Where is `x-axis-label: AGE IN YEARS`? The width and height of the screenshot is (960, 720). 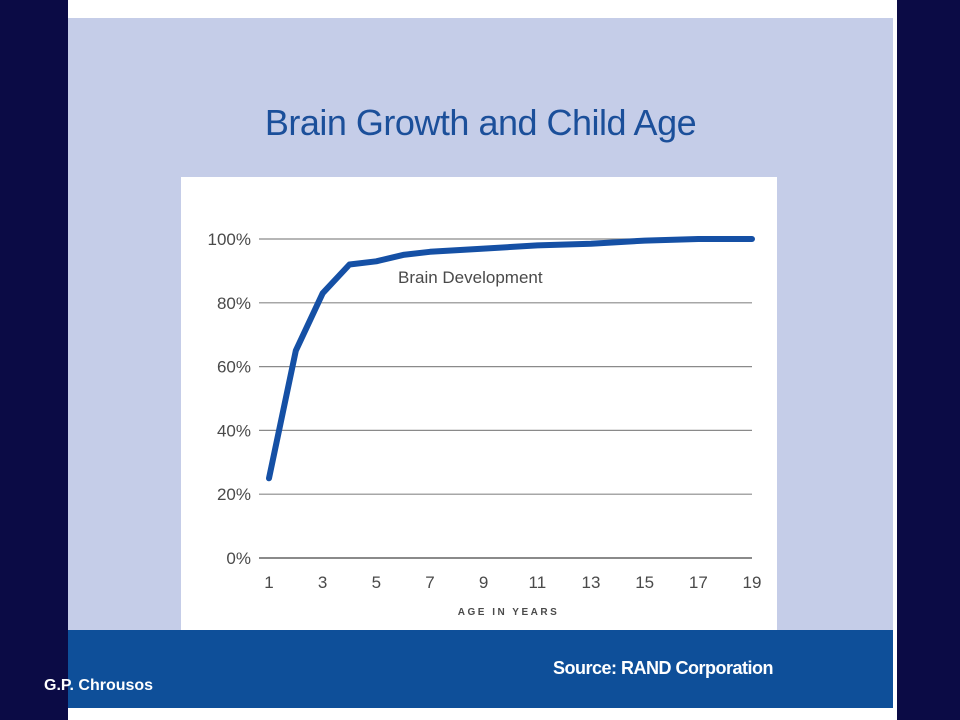 x-axis-label: AGE IN YEARS is located at coordinates (509, 612).